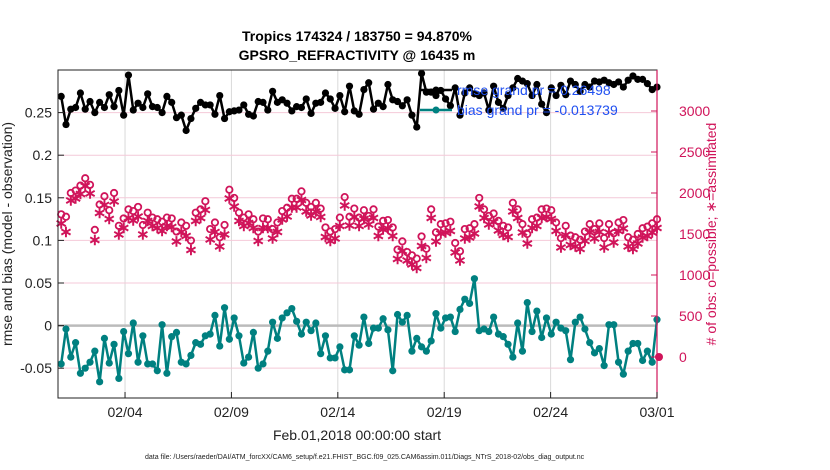 The width and height of the screenshot is (830, 470). I want to click on y-tick-label: 0.25, so click(38, 113).